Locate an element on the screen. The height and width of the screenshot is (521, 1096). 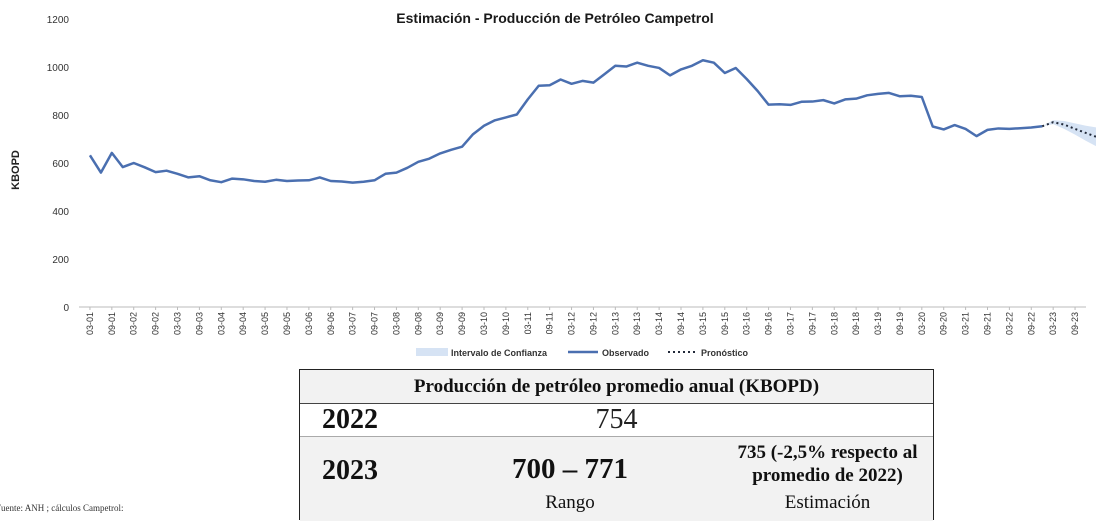
x-tick-label: 09-22 is located at coordinates (1031, 323).